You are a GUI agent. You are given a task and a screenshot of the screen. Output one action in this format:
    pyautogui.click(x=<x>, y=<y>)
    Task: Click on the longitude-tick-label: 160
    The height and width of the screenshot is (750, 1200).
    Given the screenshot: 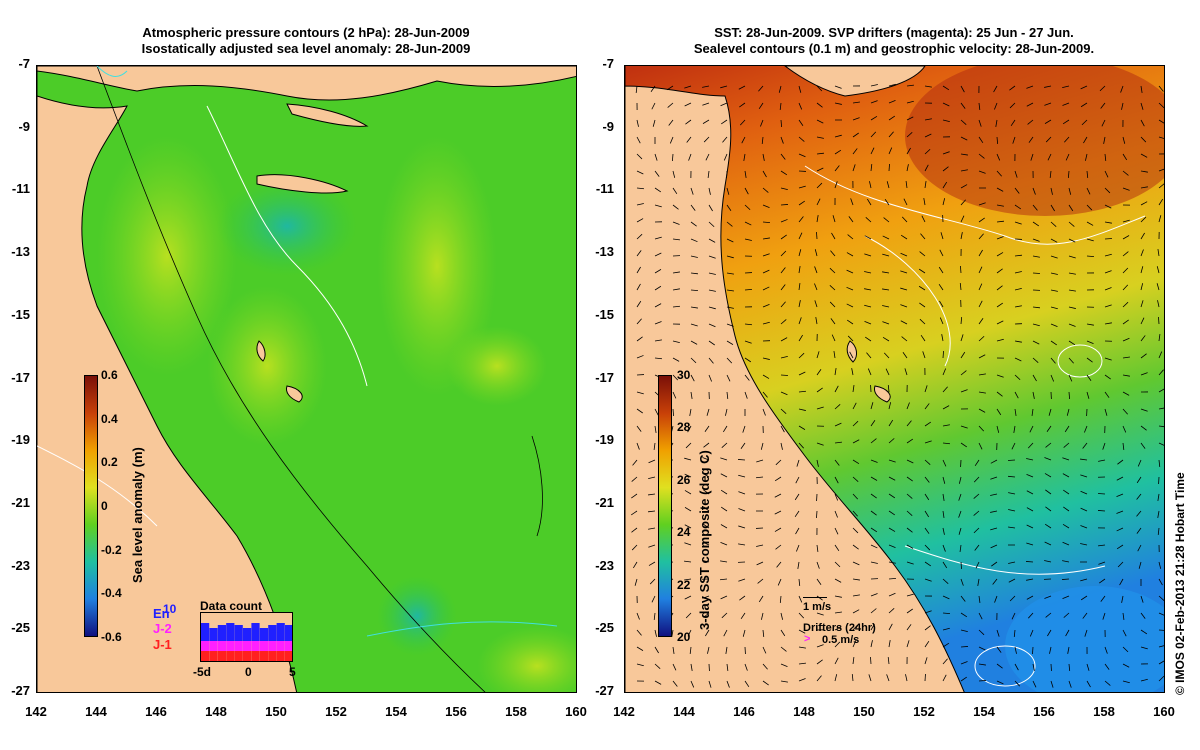 What is the action you would take?
    pyautogui.click(x=576, y=711)
    